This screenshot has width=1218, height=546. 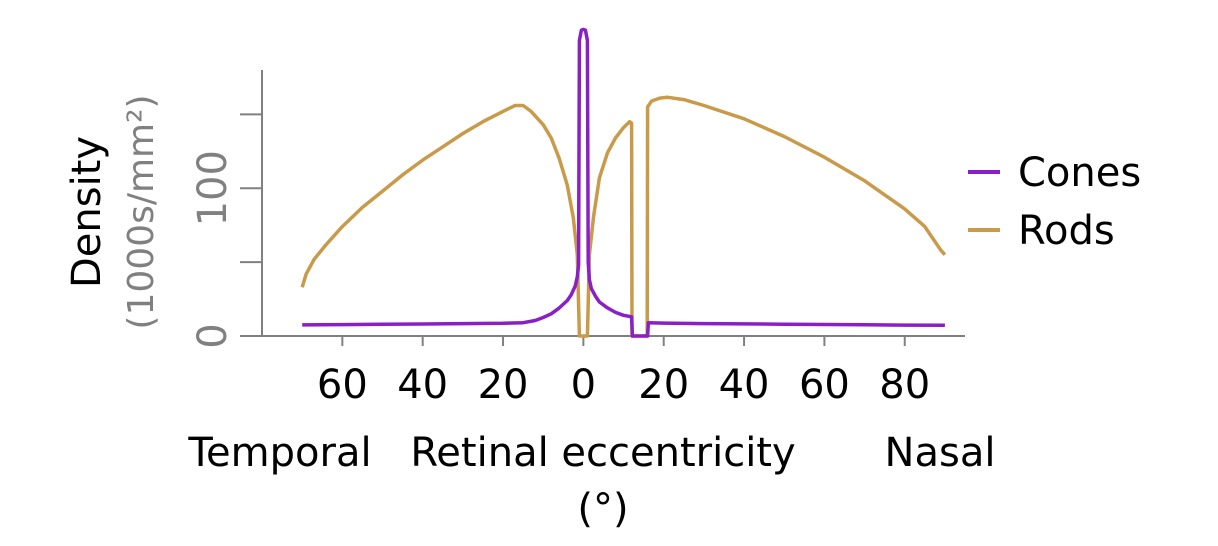 I want to click on legend: Cones Rods, so click(x=1054, y=202).